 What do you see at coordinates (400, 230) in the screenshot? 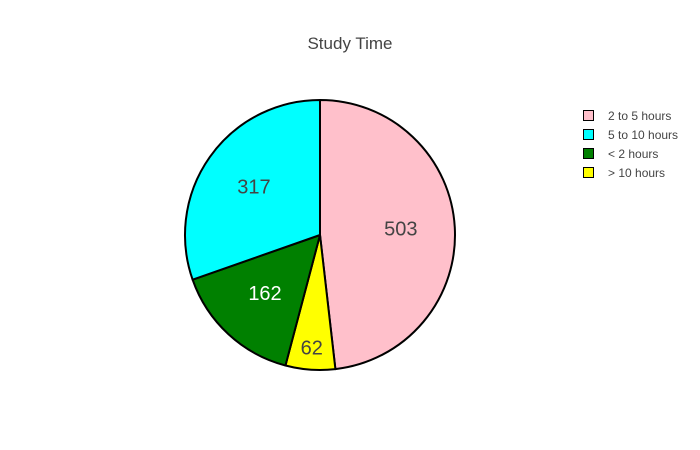
I see `slice-value-label: 503` at bounding box center [400, 230].